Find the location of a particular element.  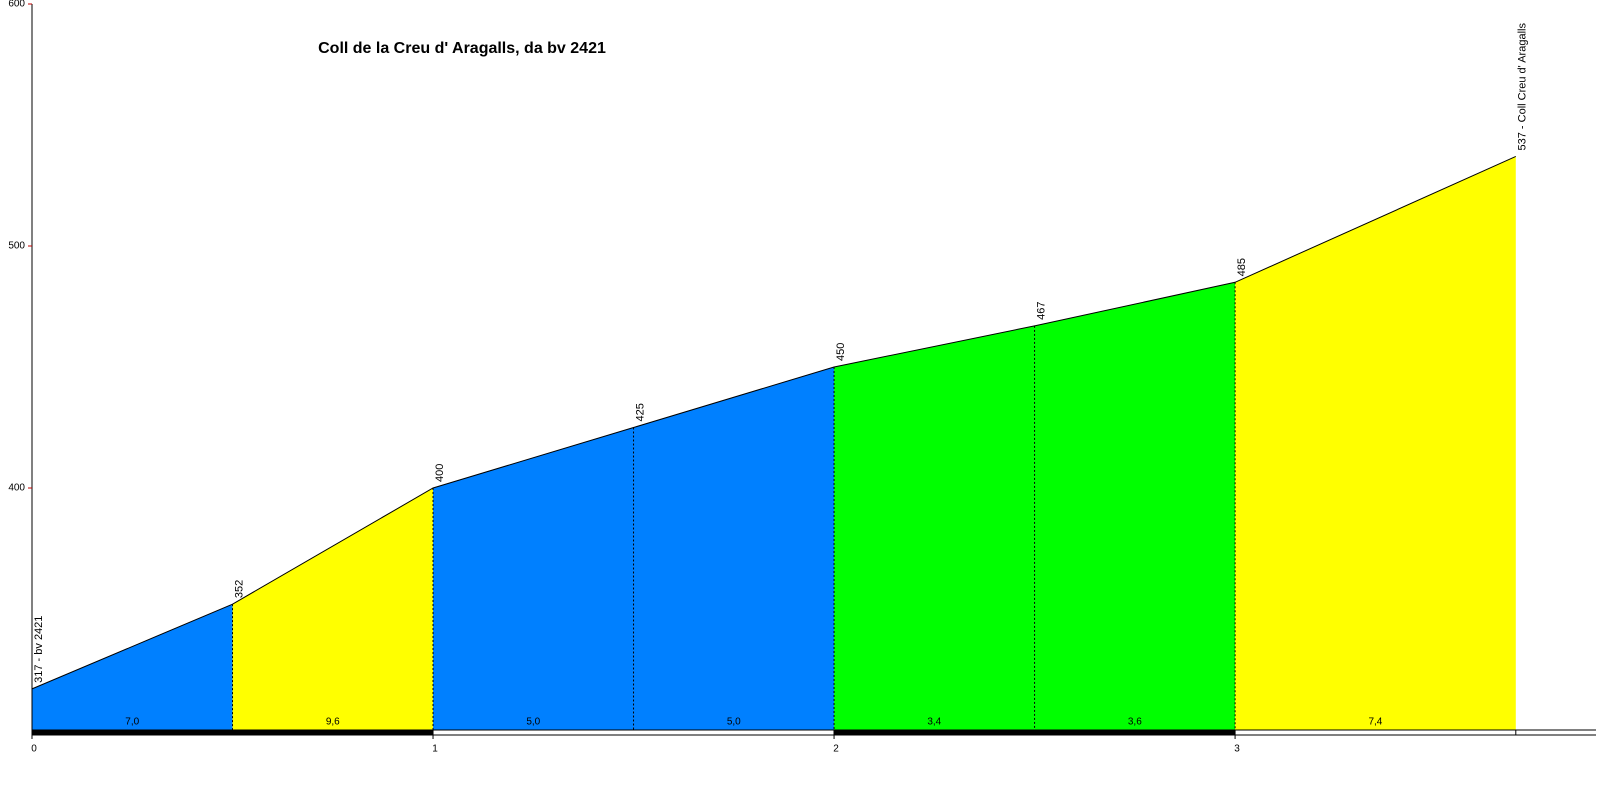

x-tick-label: 0 is located at coordinates (34, 749).